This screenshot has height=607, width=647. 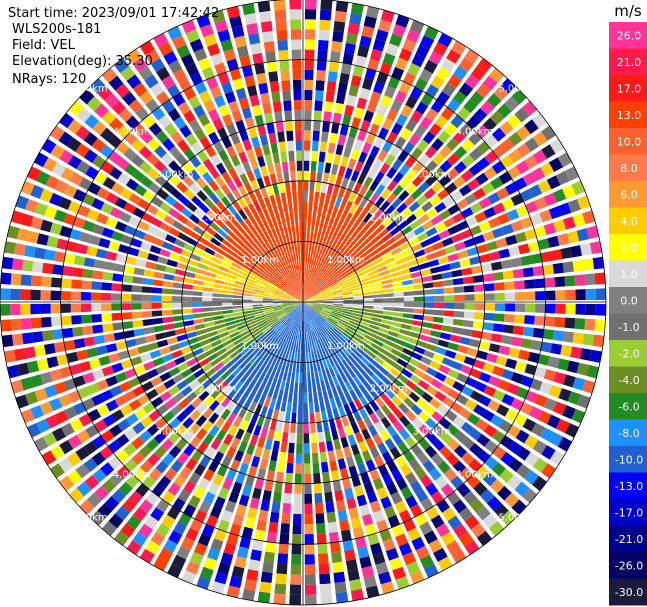 I want to click on colorbar-tick-label: -21.0, so click(x=629, y=539).